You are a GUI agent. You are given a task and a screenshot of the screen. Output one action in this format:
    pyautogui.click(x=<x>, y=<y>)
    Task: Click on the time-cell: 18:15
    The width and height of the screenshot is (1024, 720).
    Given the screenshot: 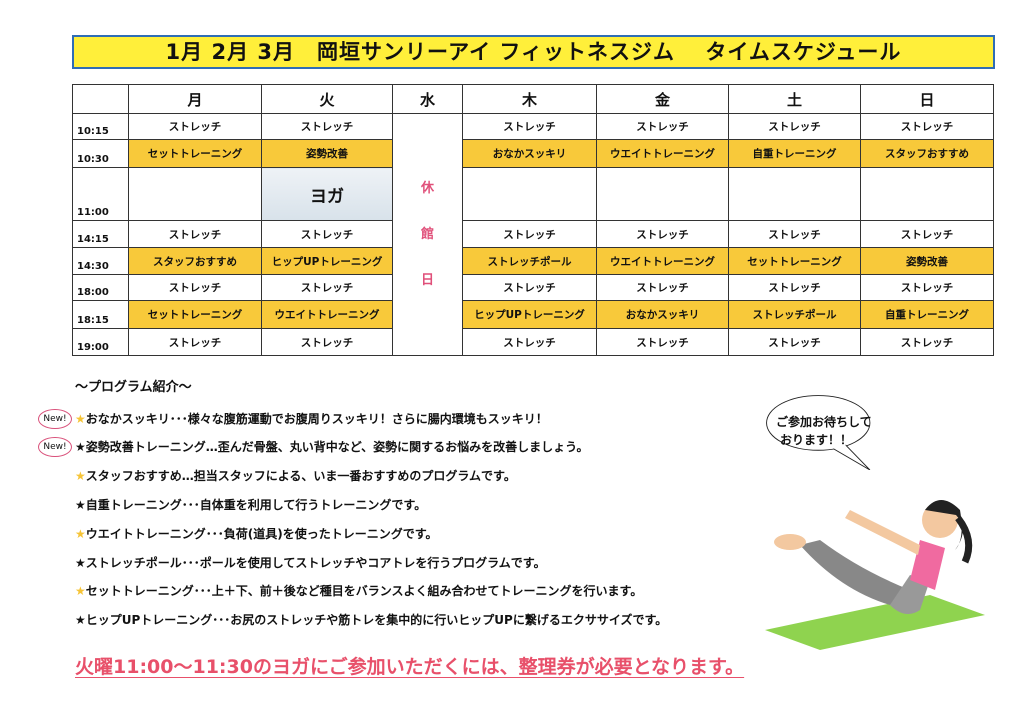 What is the action you would take?
    pyautogui.click(x=100, y=314)
    